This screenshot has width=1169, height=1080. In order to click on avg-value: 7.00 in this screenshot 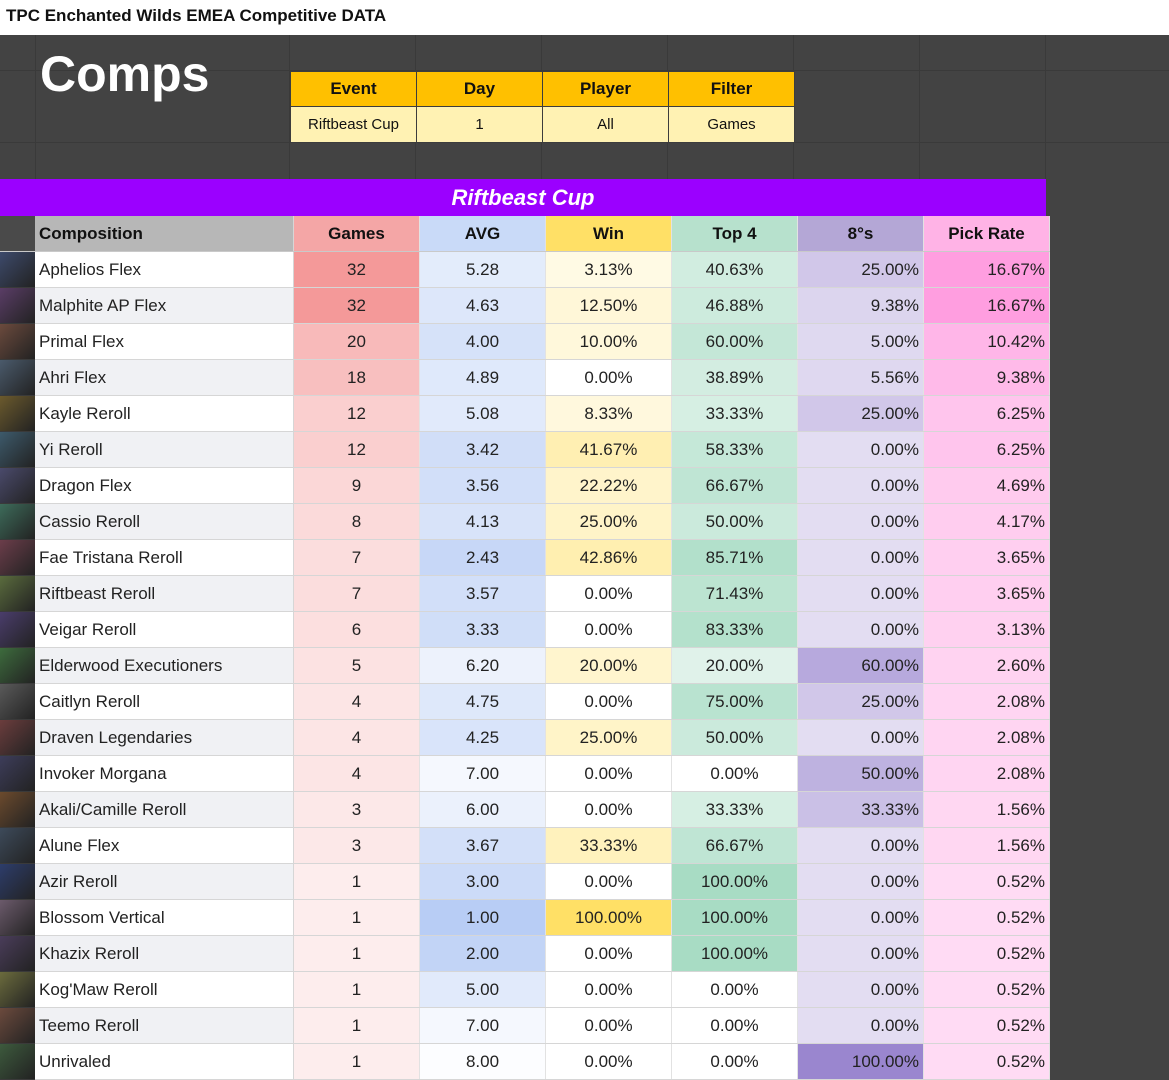, I will do `click(482, 1025)`.